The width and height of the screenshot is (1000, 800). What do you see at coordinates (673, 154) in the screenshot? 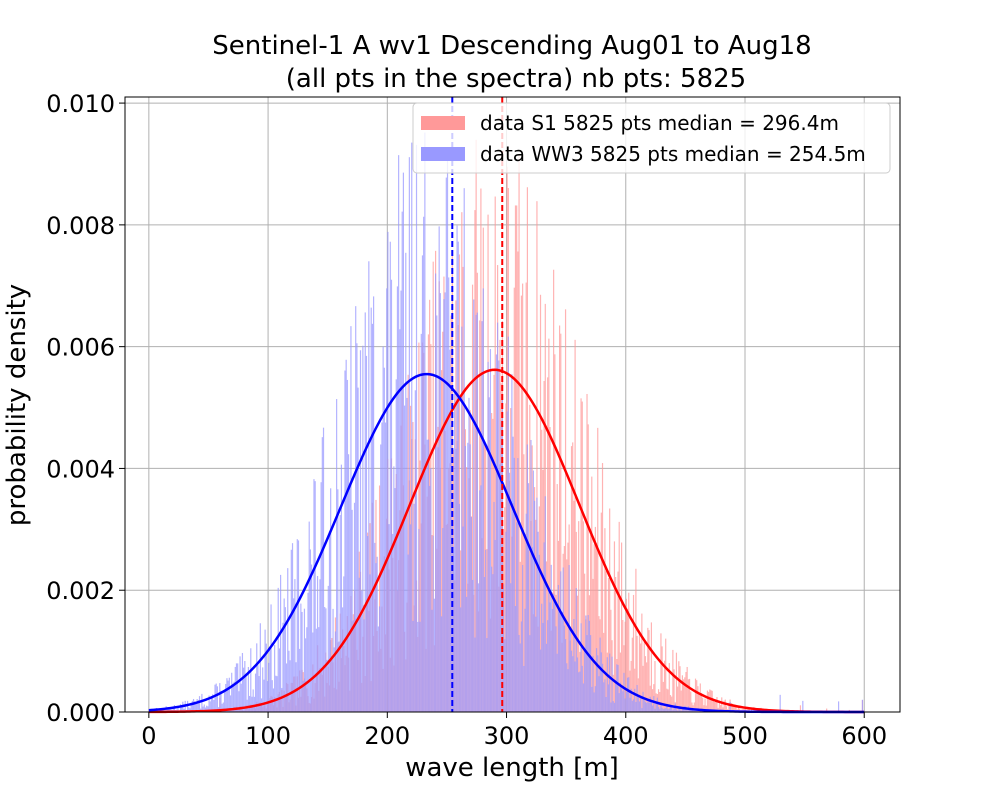
I see `legend-label-ww3: data WW3 5825 pts median = 254.5m` at bounding box center [673, 154].